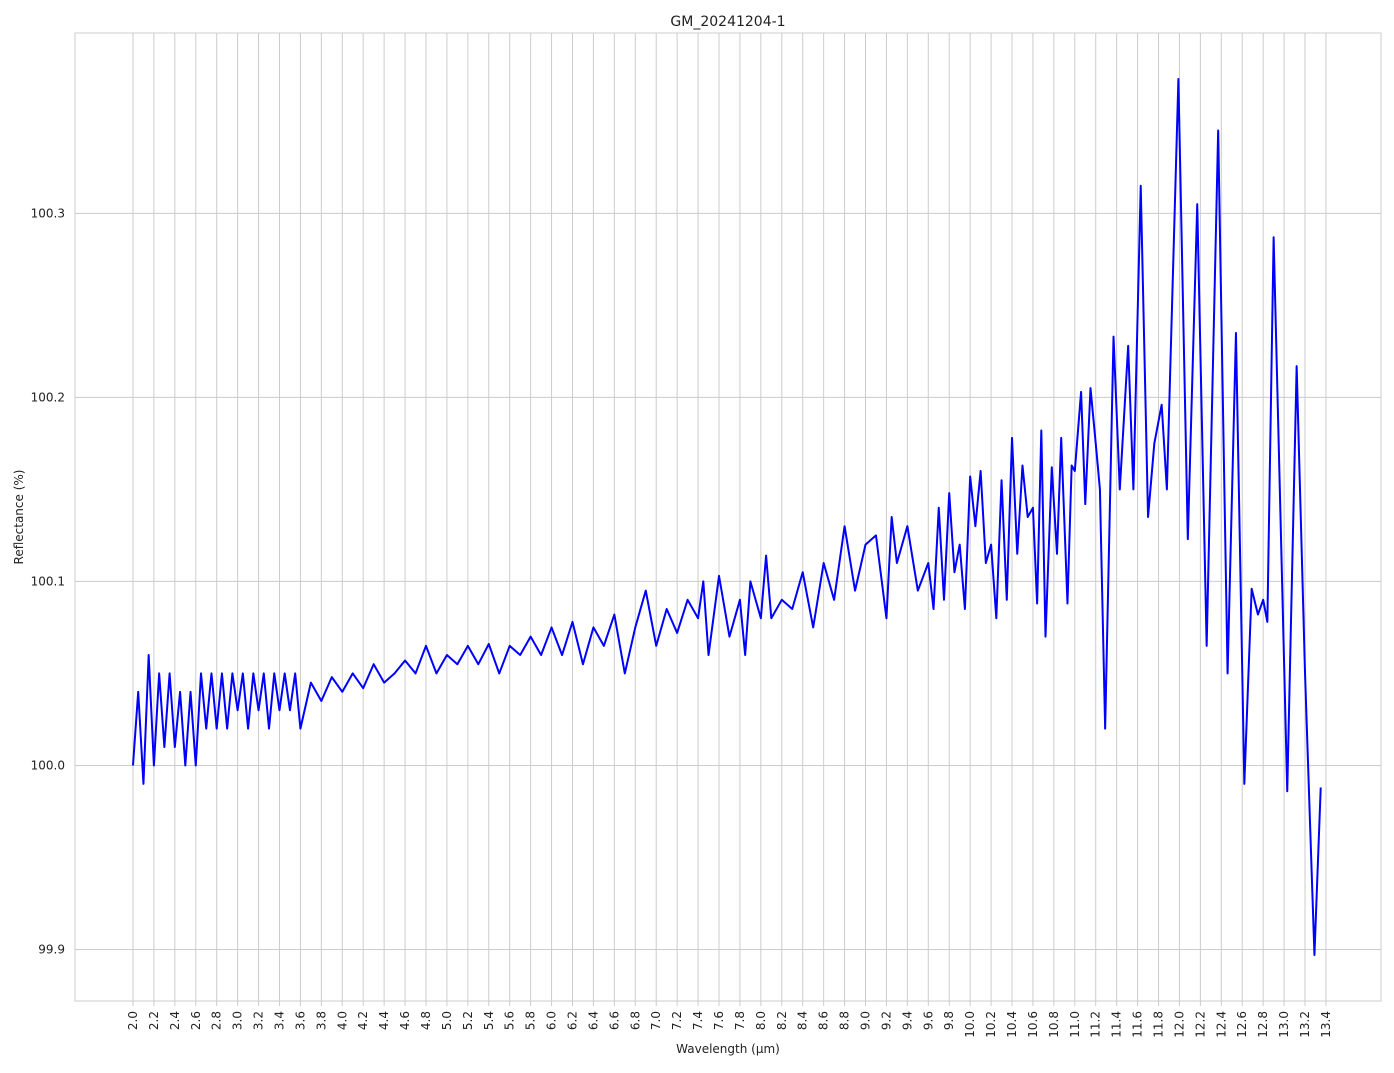 This screenshot has width=1394, height=1073. What do you see at coordinates (1200, 1024) in the screenshot?
I see `x-tick-label: 12.2` at bounding box center [1200, 1024].